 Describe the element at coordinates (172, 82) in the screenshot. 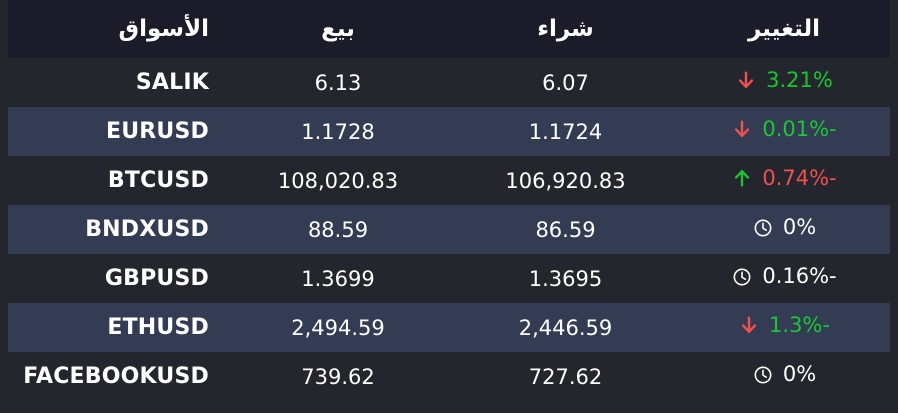

I see `cell-market-name: SALIK` at that location.